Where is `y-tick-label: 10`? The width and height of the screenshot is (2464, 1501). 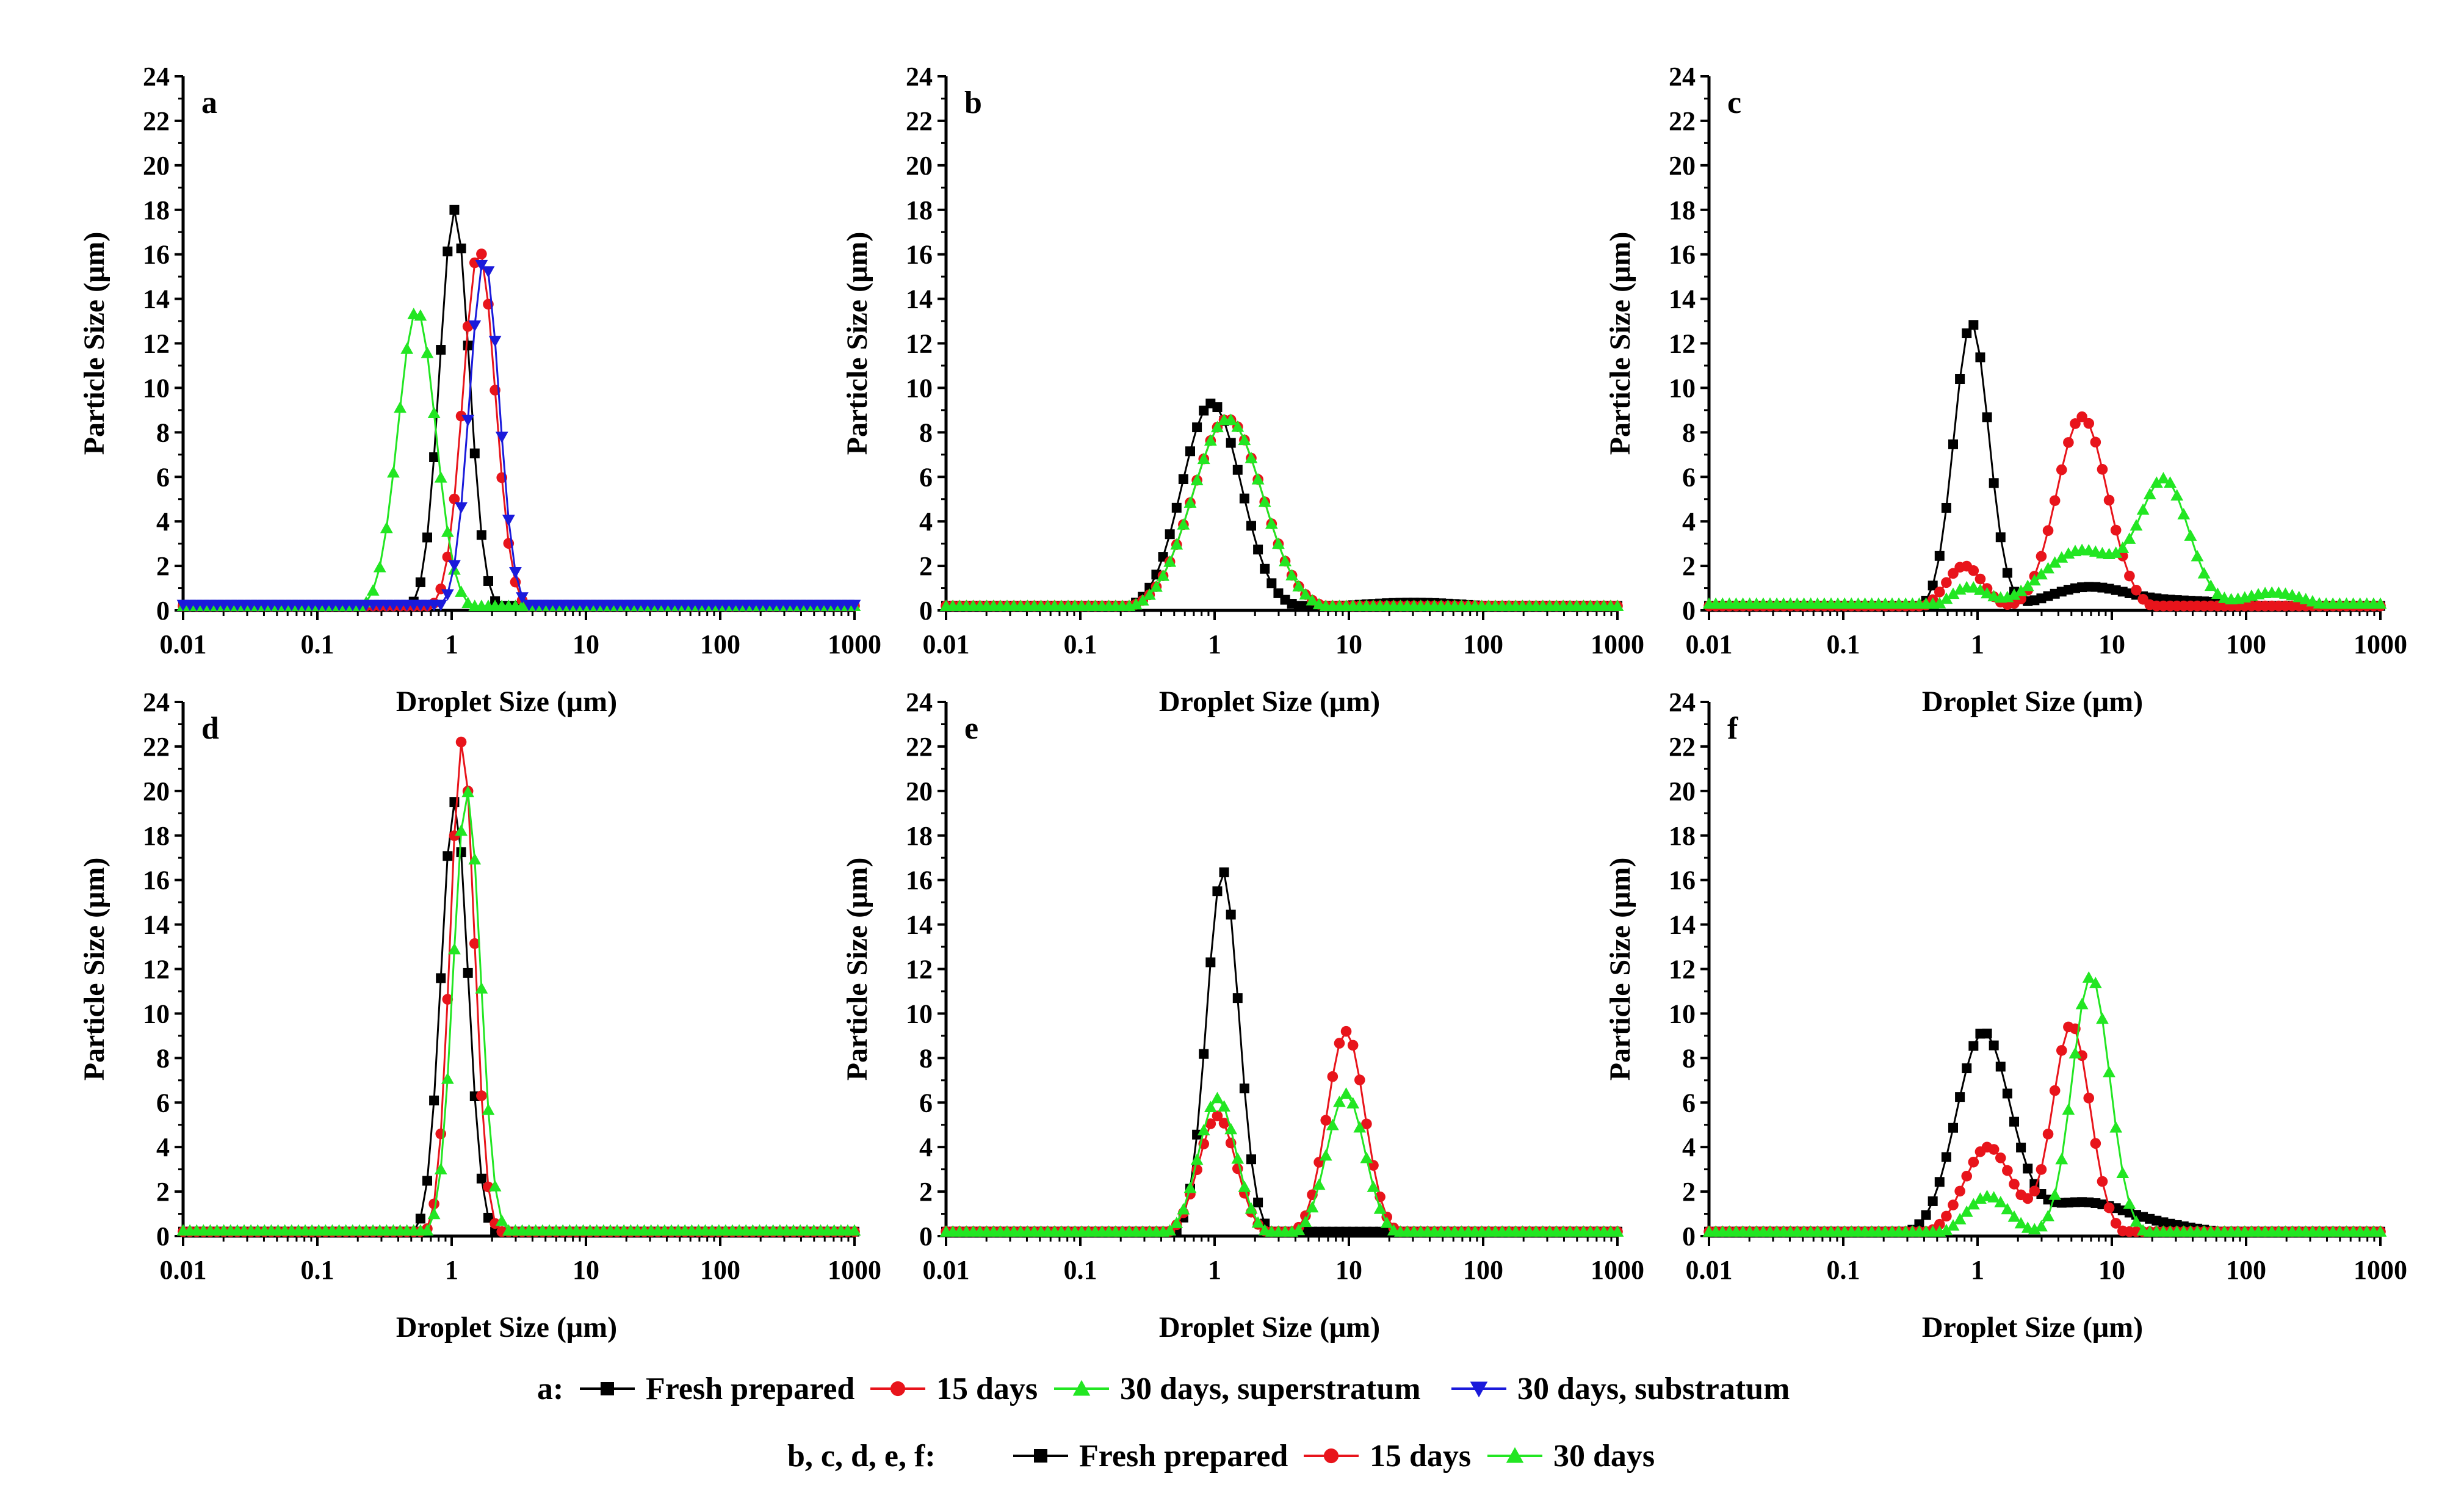
y-tick-label: 10 is located at coordinates (1683, 388).